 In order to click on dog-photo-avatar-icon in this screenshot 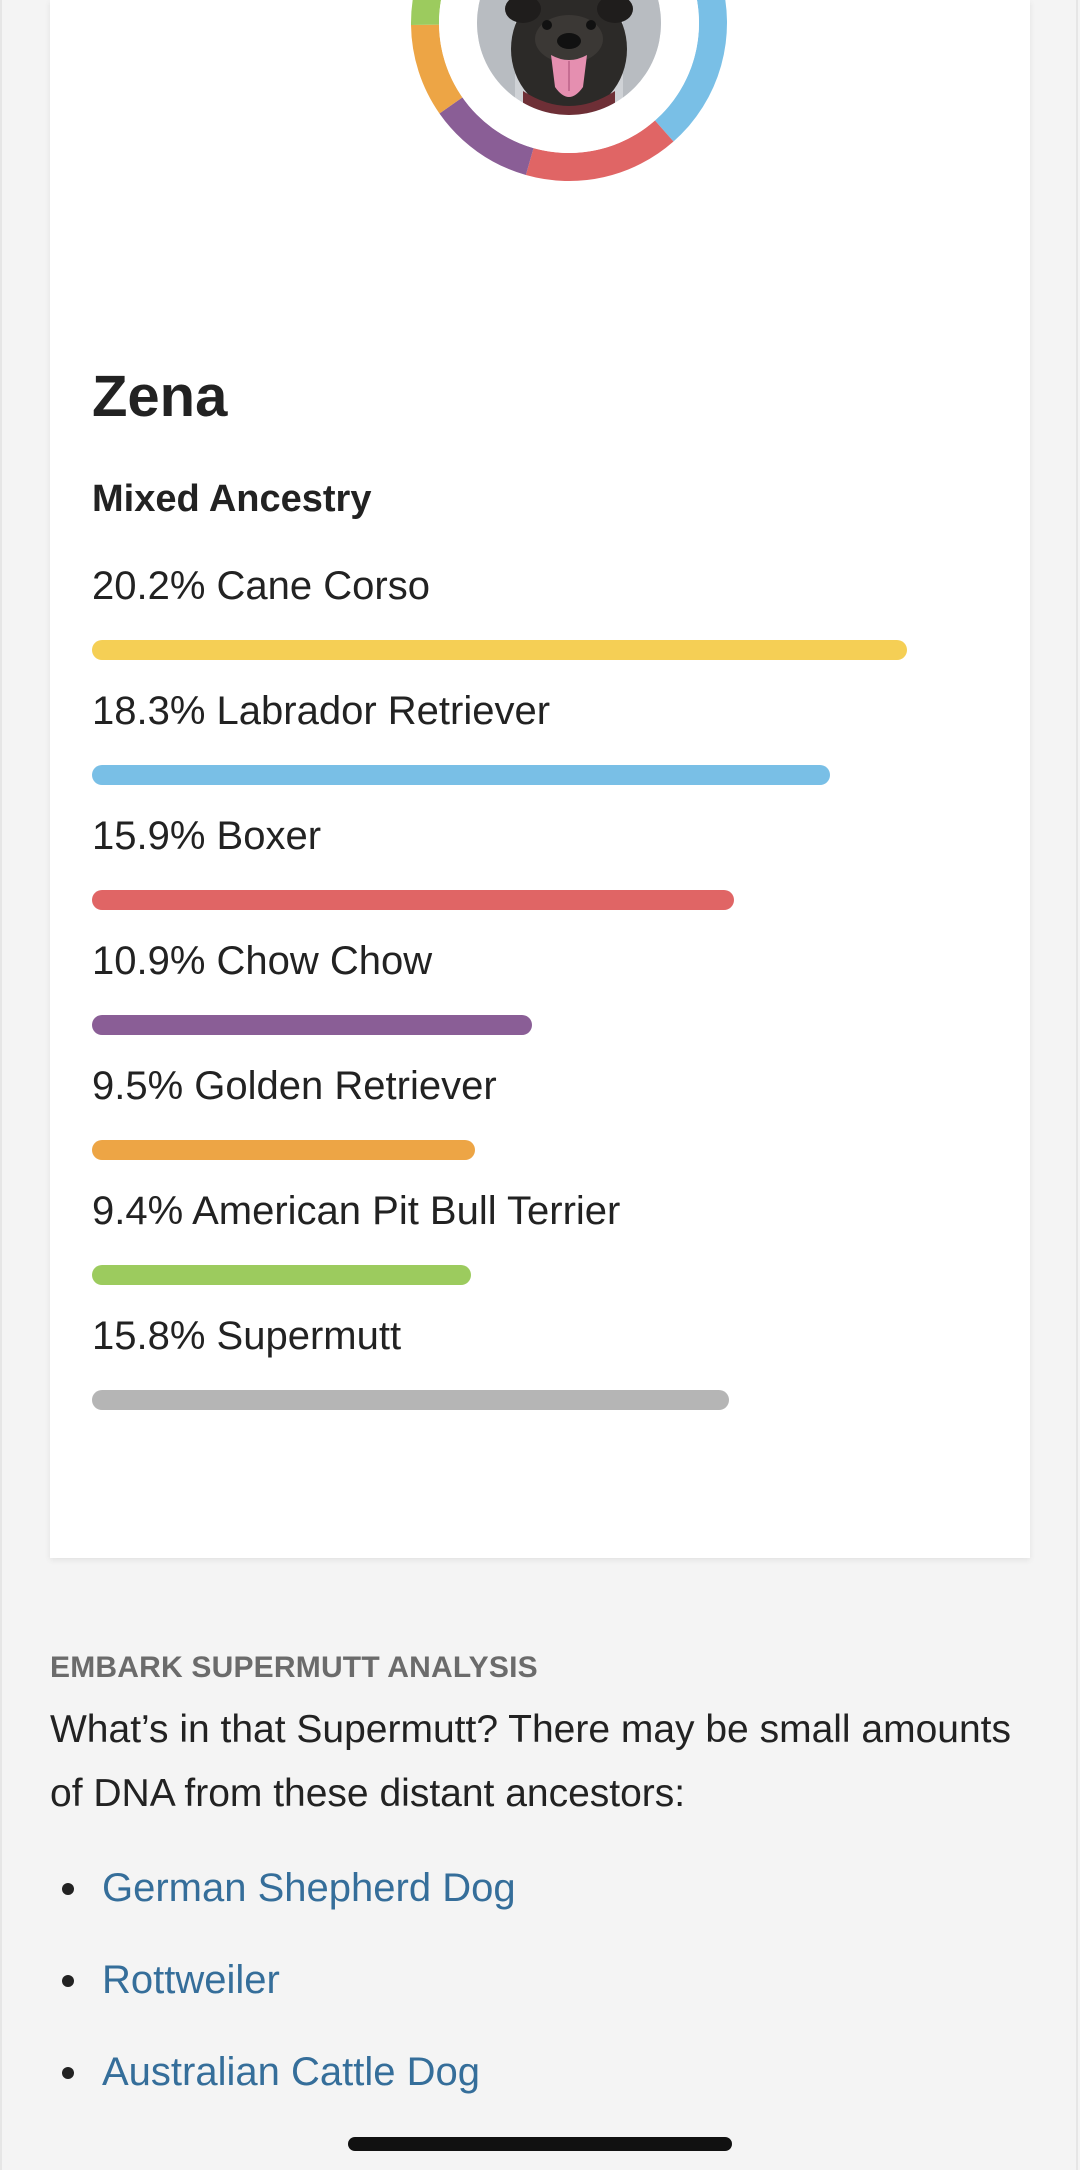, I will do `click(569, 57)`.